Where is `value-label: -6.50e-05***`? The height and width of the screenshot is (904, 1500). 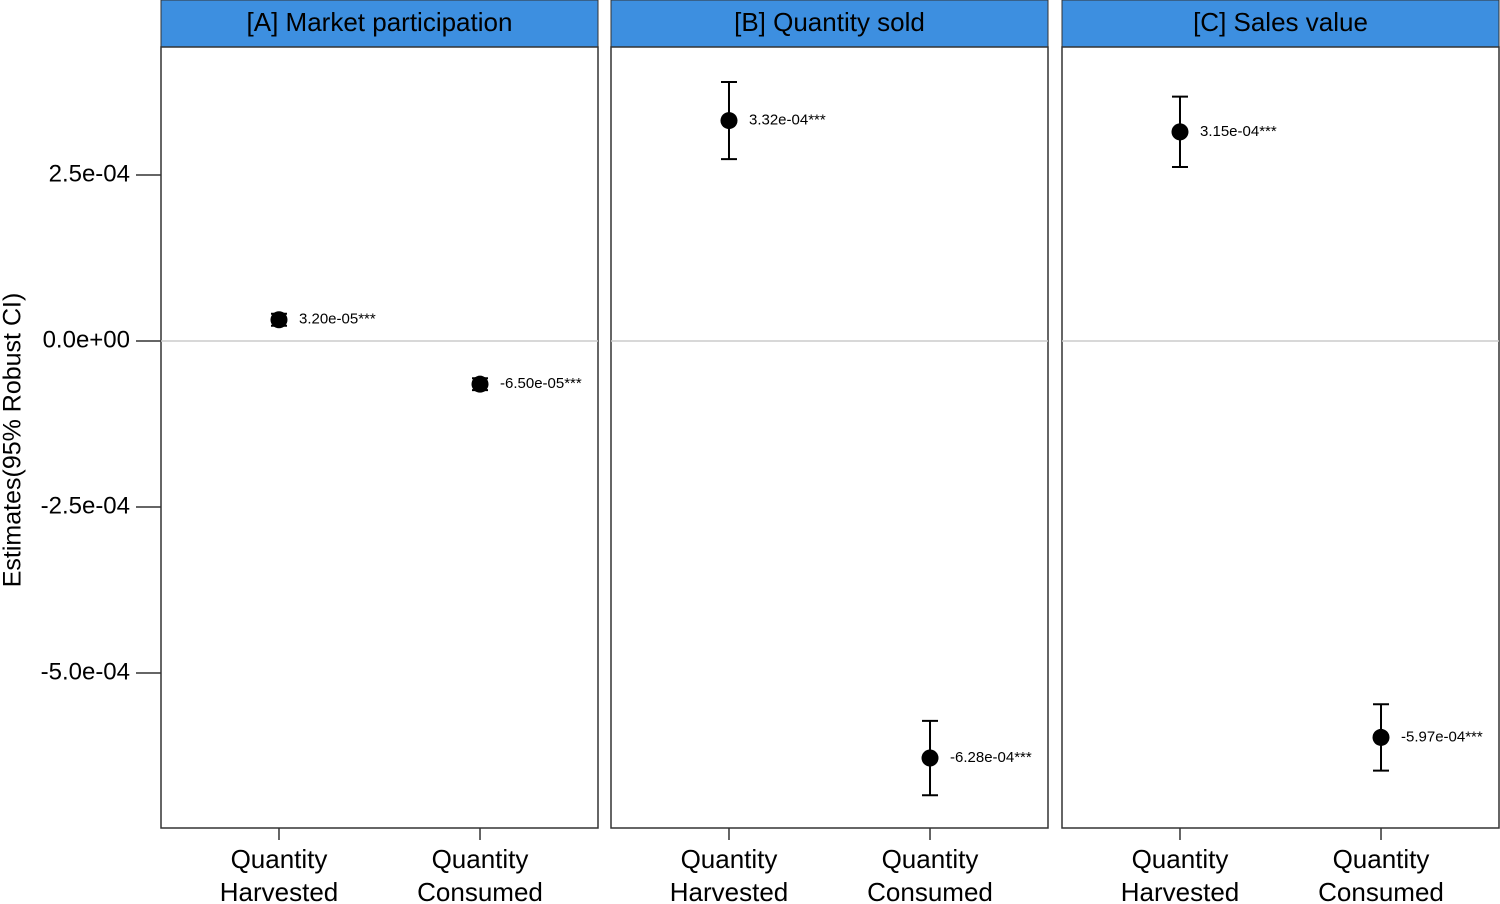 value-label: -6.50e-05*** is located at coordinates (541, 383).